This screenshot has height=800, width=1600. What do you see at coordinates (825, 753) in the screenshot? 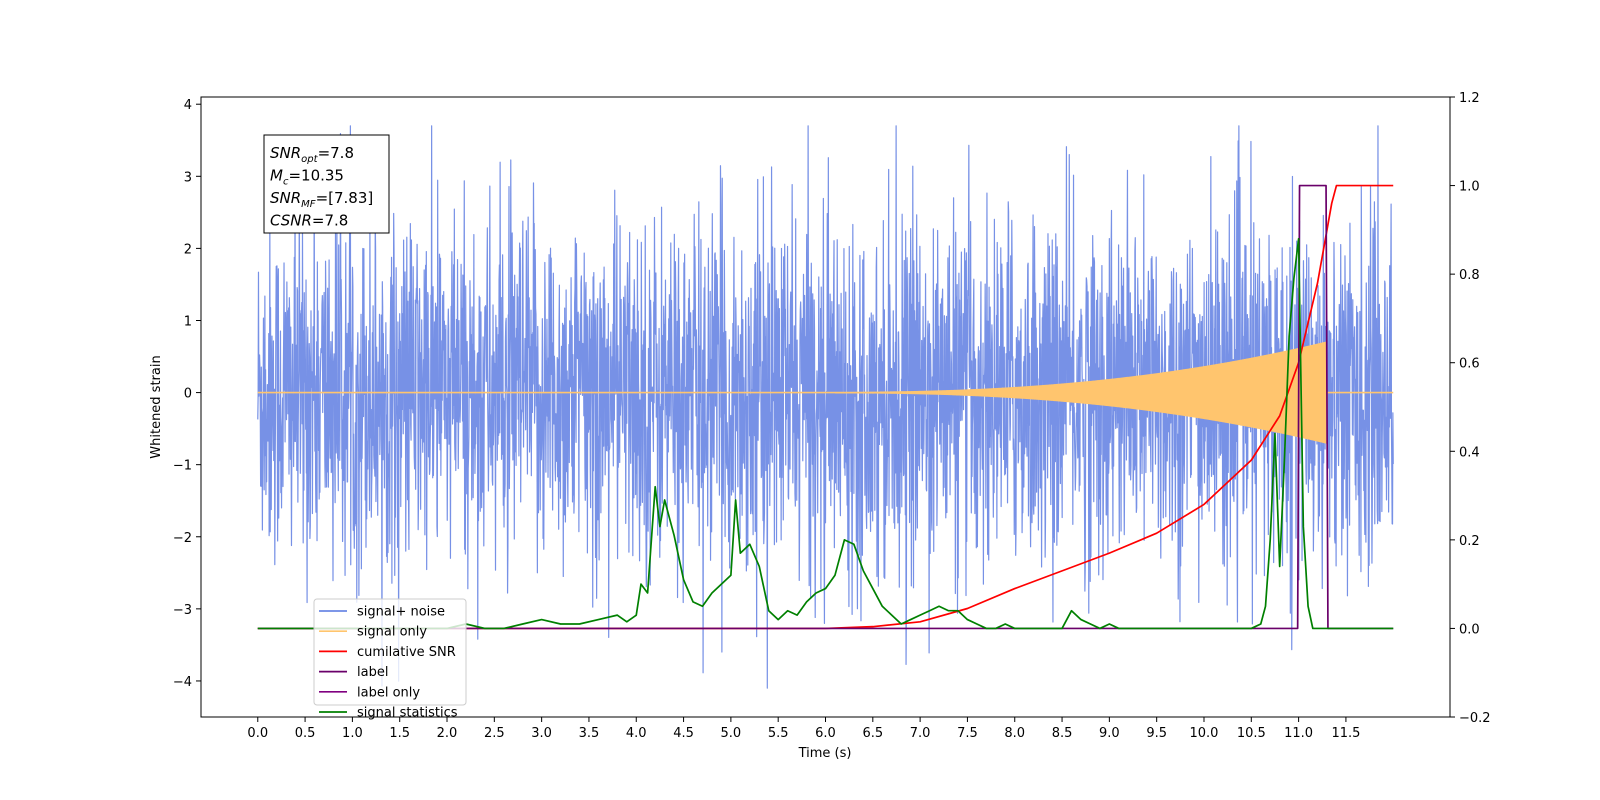
I see `x-axis-label: Time (s)` at bounding box center [825, 753].